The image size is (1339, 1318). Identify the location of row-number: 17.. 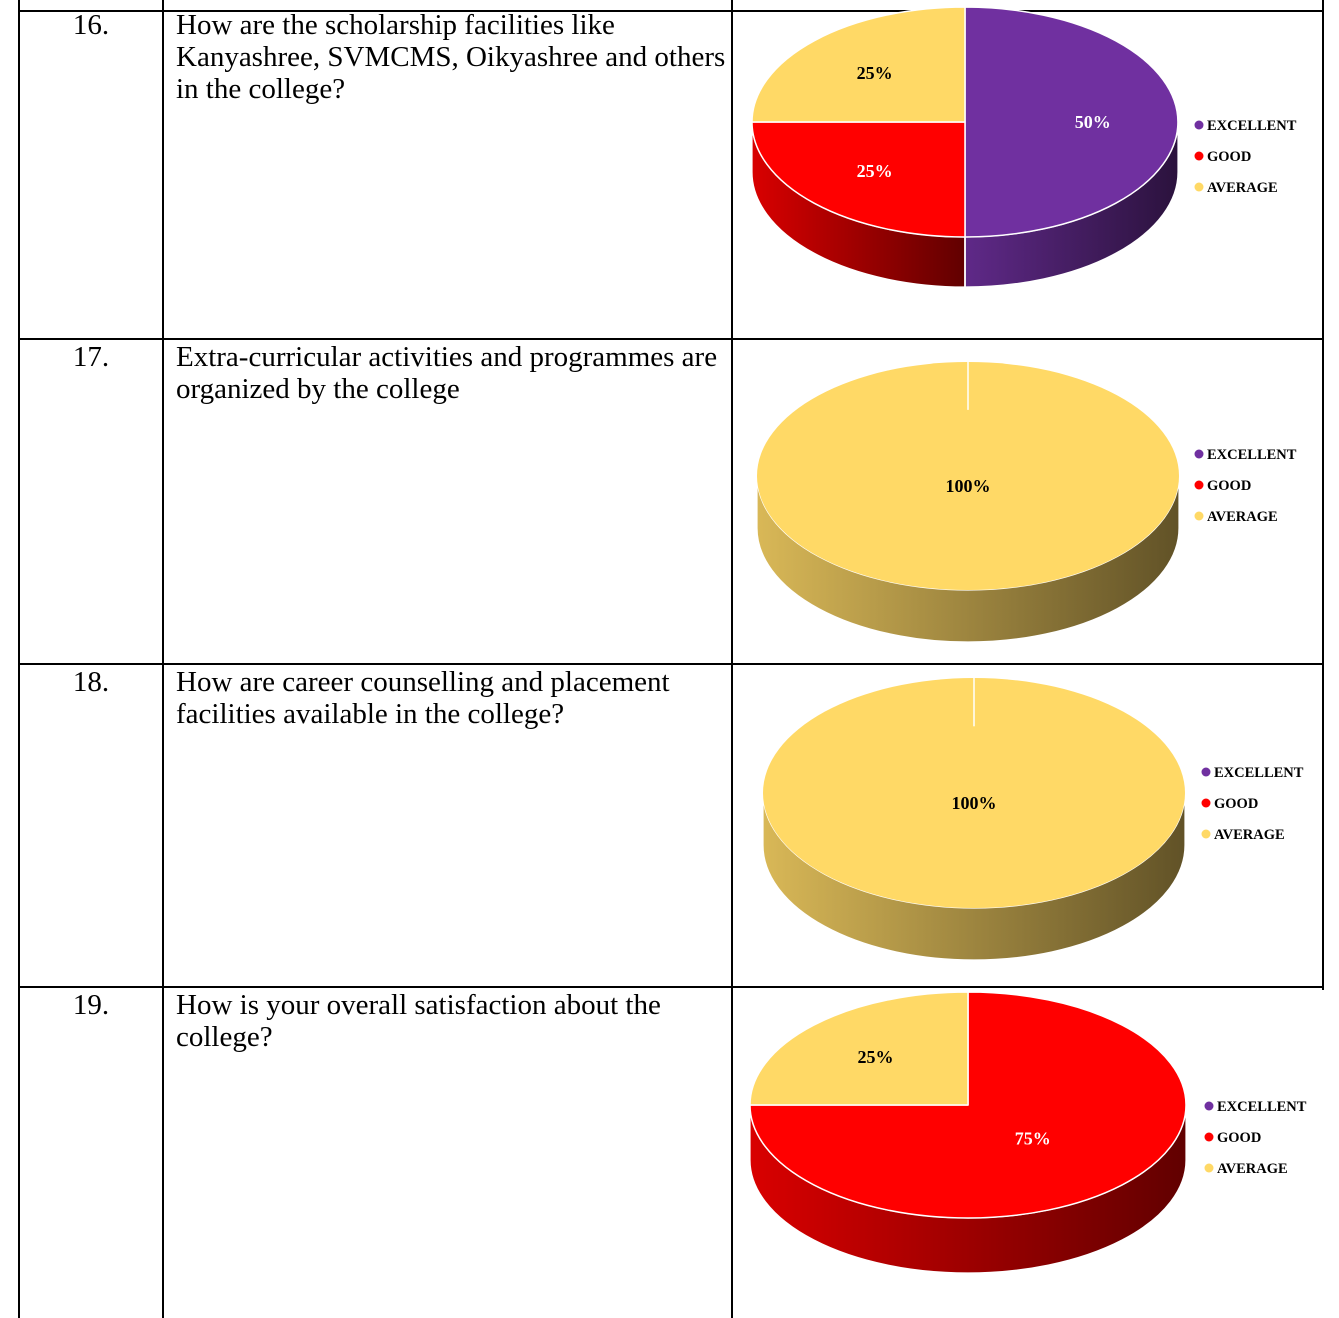
(91, 357).